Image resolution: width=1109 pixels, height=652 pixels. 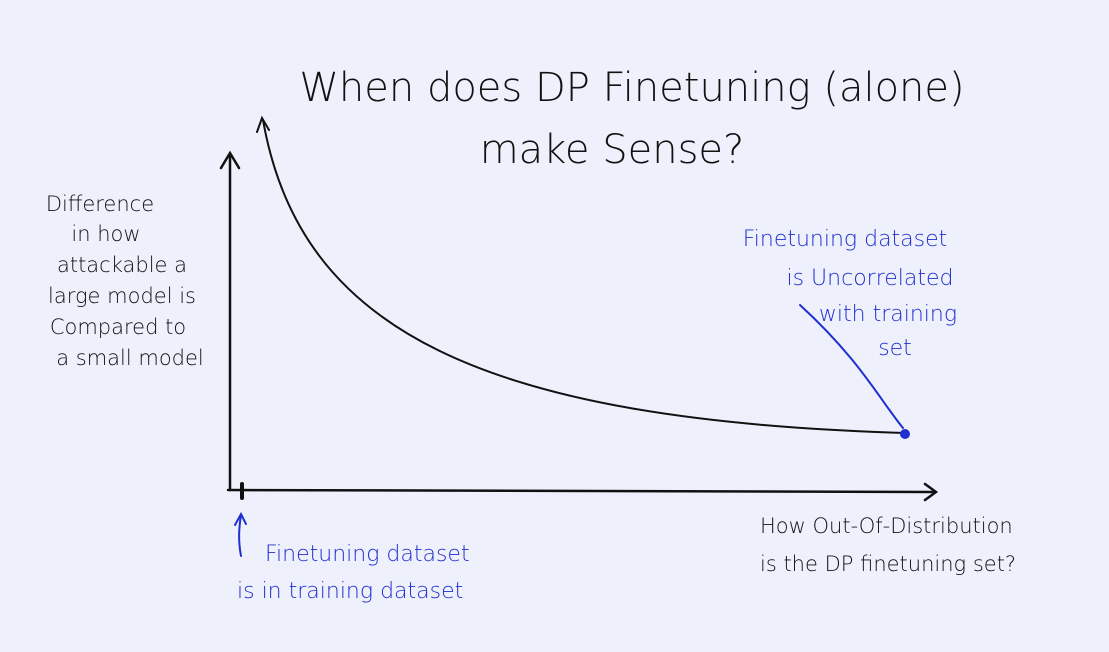 What do you see at coordinates (130, 358) in the screenshot?
I see `y-axis-label-line: a small model` at bounding box center [130, 358].